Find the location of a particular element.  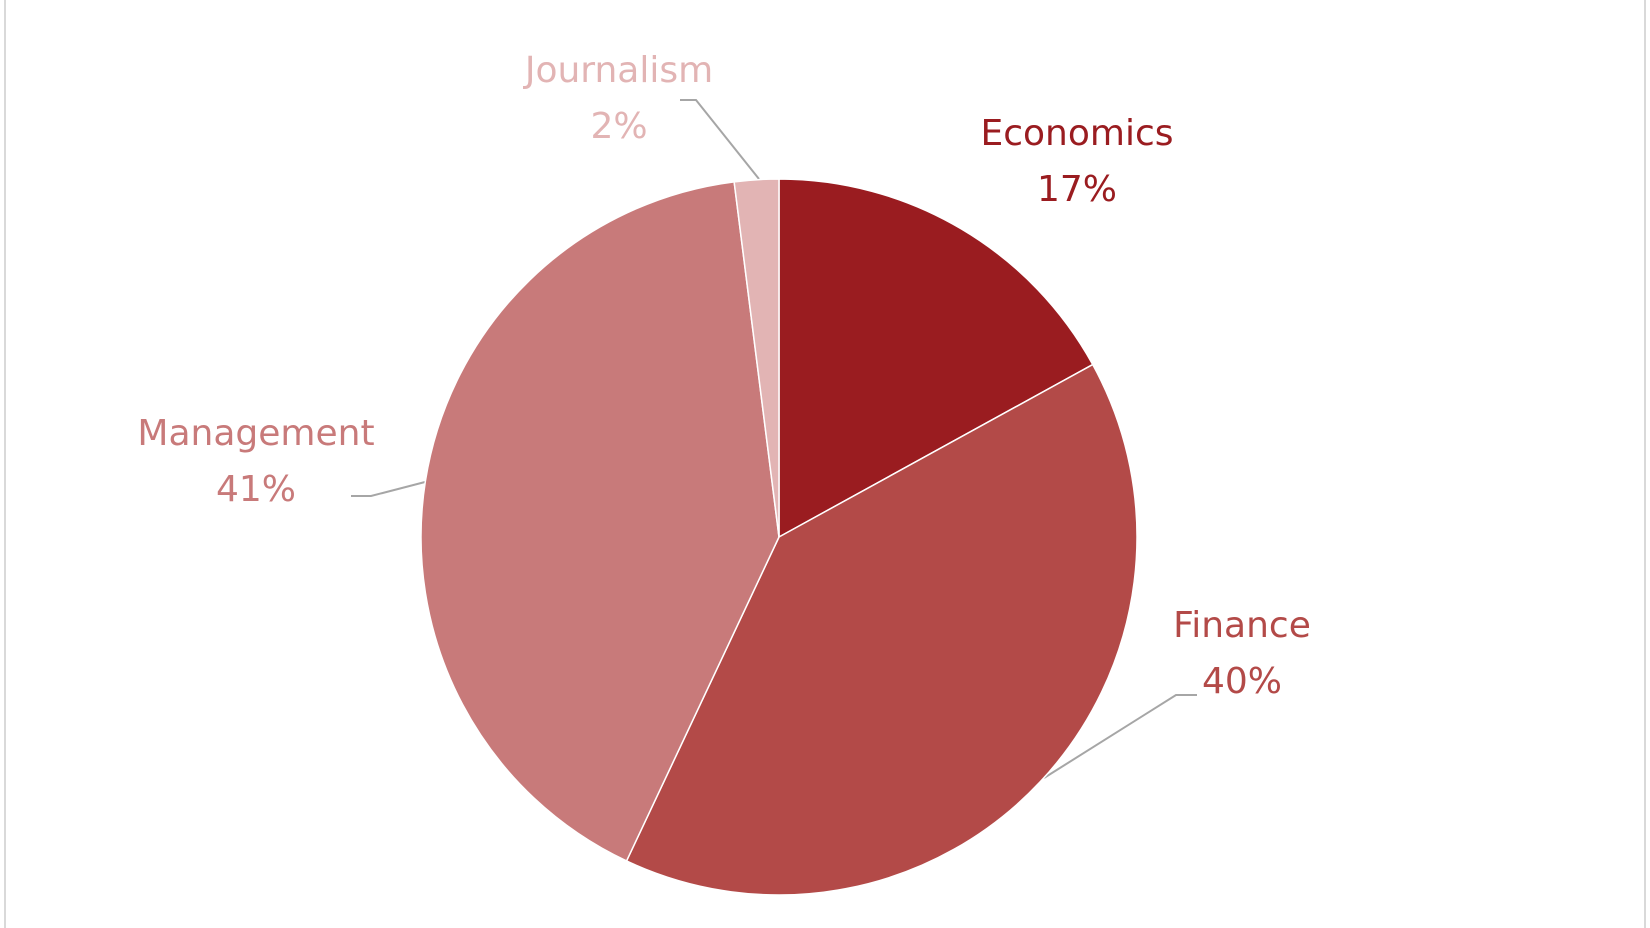

slice-label: Finance is located at coordinates (1242, 625).